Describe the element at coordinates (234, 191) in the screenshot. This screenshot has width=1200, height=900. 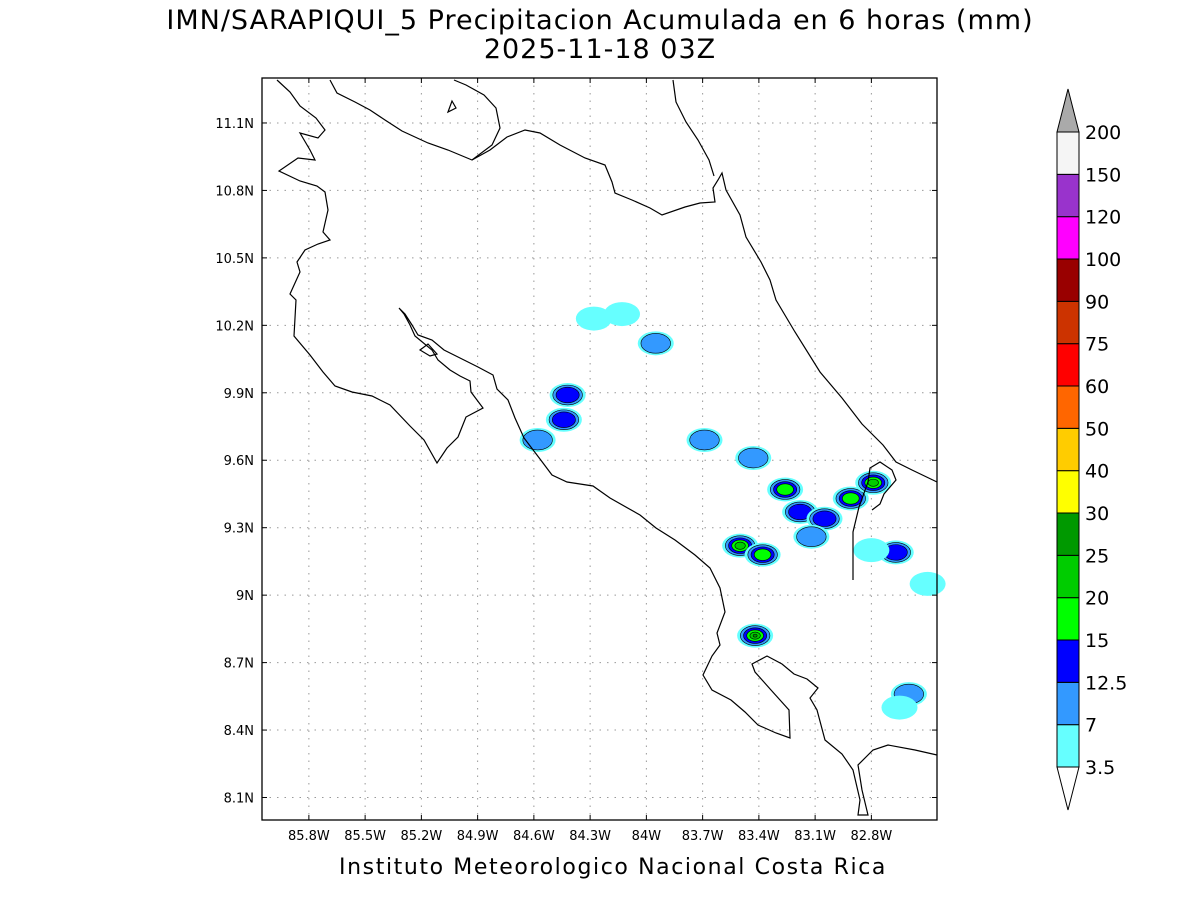
I see `lat-tick-label: 10.8N` at that location.